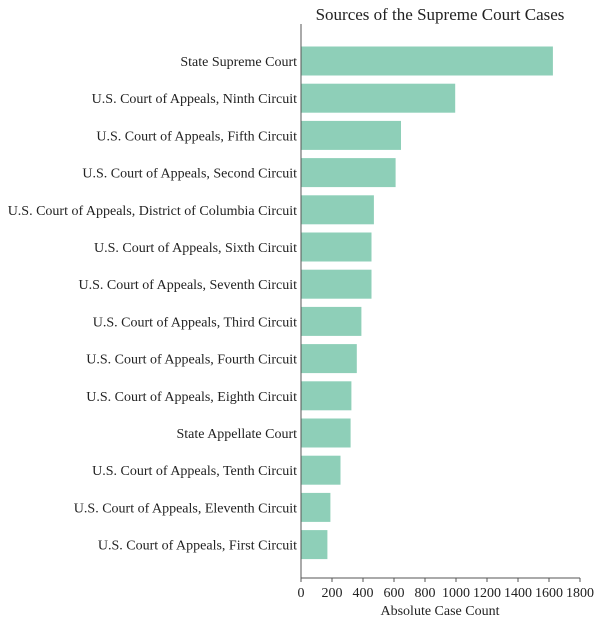  What do you see at coordinates (394, 593) in the screenshot?
I see `x-tick-label: 600` at bounding box center [394, 593].